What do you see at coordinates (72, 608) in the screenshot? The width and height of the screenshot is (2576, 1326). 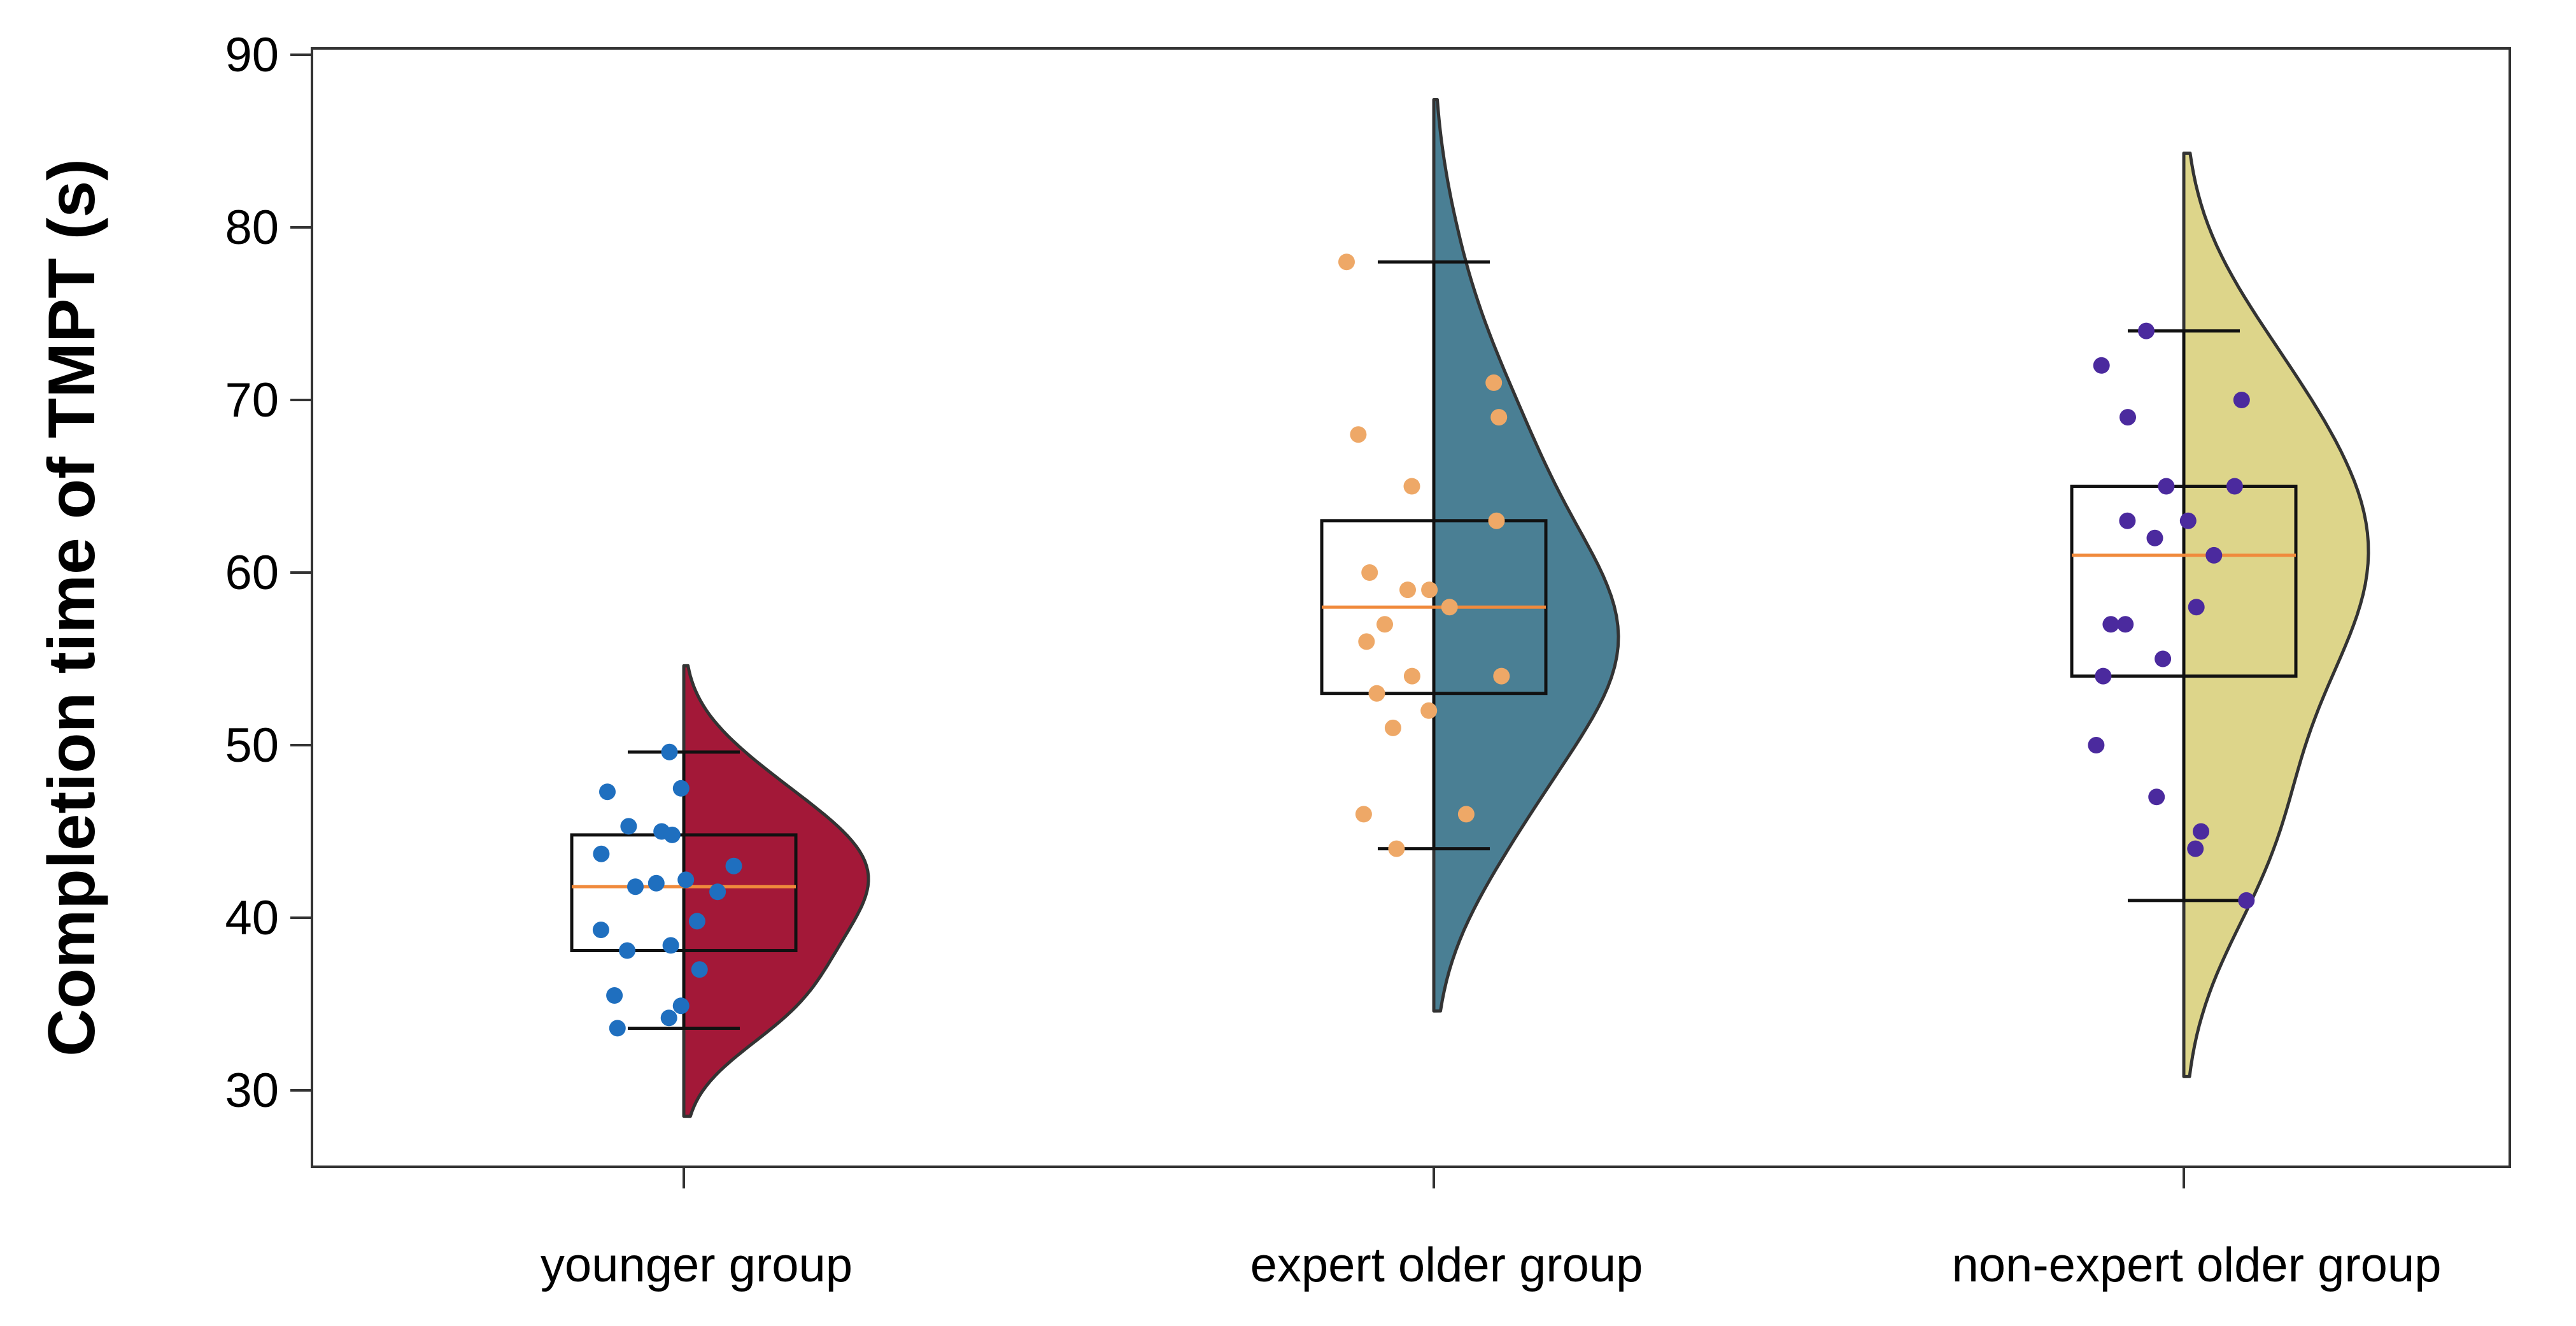 I see `y-axis-label: Completion time of TMPT (s)` at bounding box center [72, 608].